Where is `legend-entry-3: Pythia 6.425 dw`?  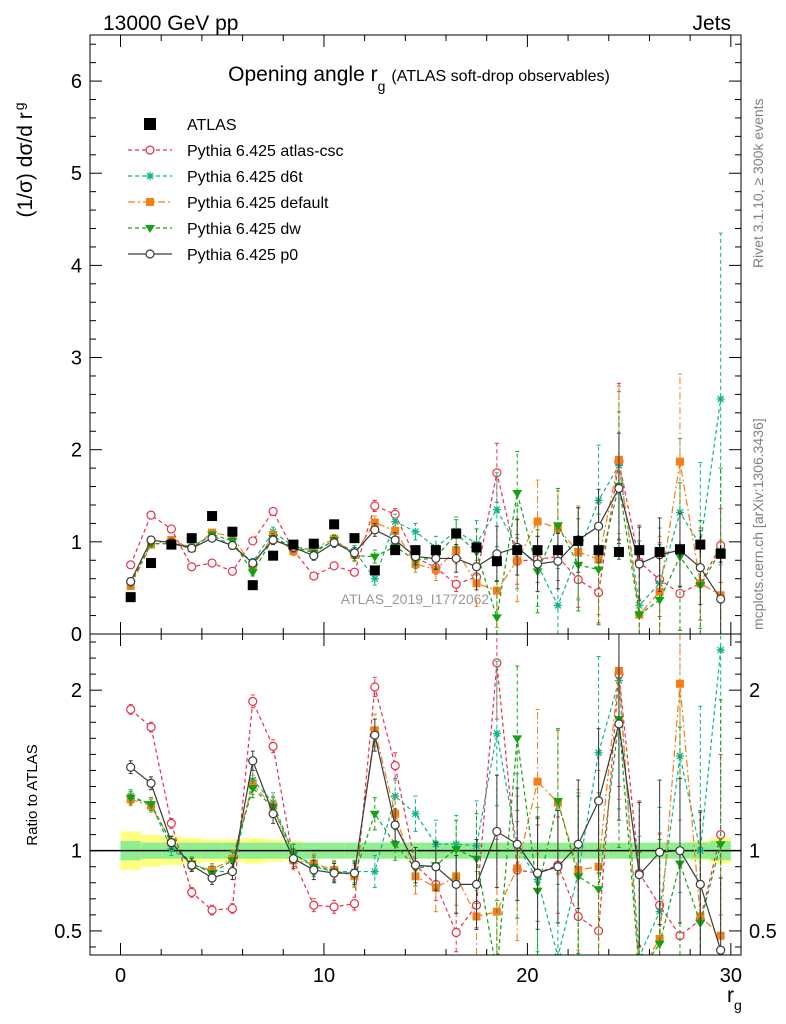
legend-entry-3: Pythia 6.425 dw is located at coordinates (214, 229).